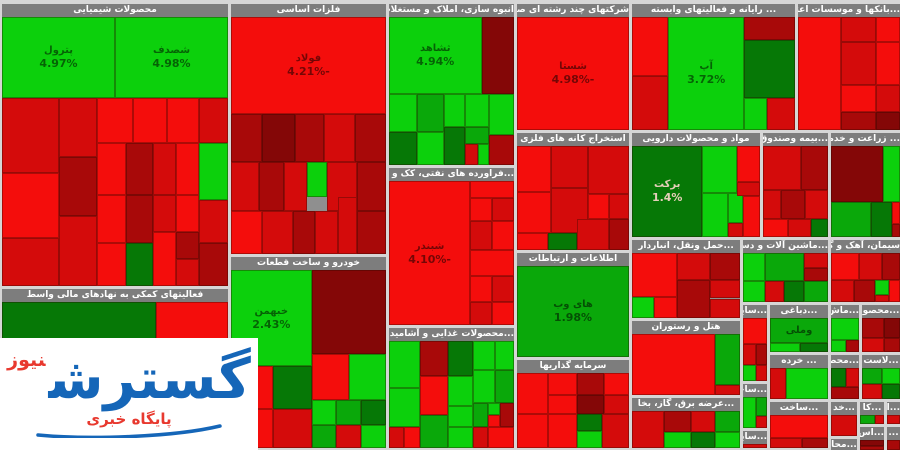 Image resolution: width=900 pixels, height=450 pixels. Describe the element at coordinates (58, 57) in the screenshot. I see `stock-tile: پترول 4.97%` at that location.